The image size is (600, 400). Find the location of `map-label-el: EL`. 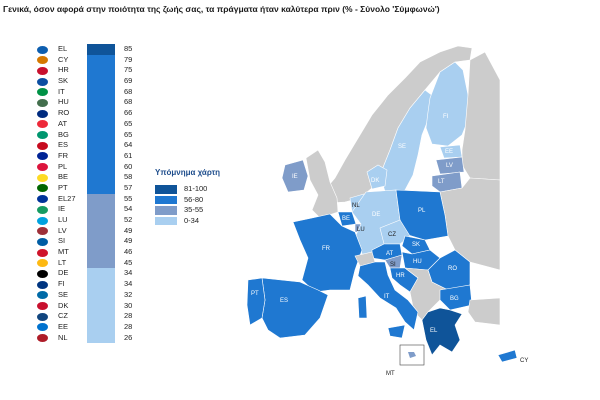

map-label-el: EL is located at coordinates (434, 331).